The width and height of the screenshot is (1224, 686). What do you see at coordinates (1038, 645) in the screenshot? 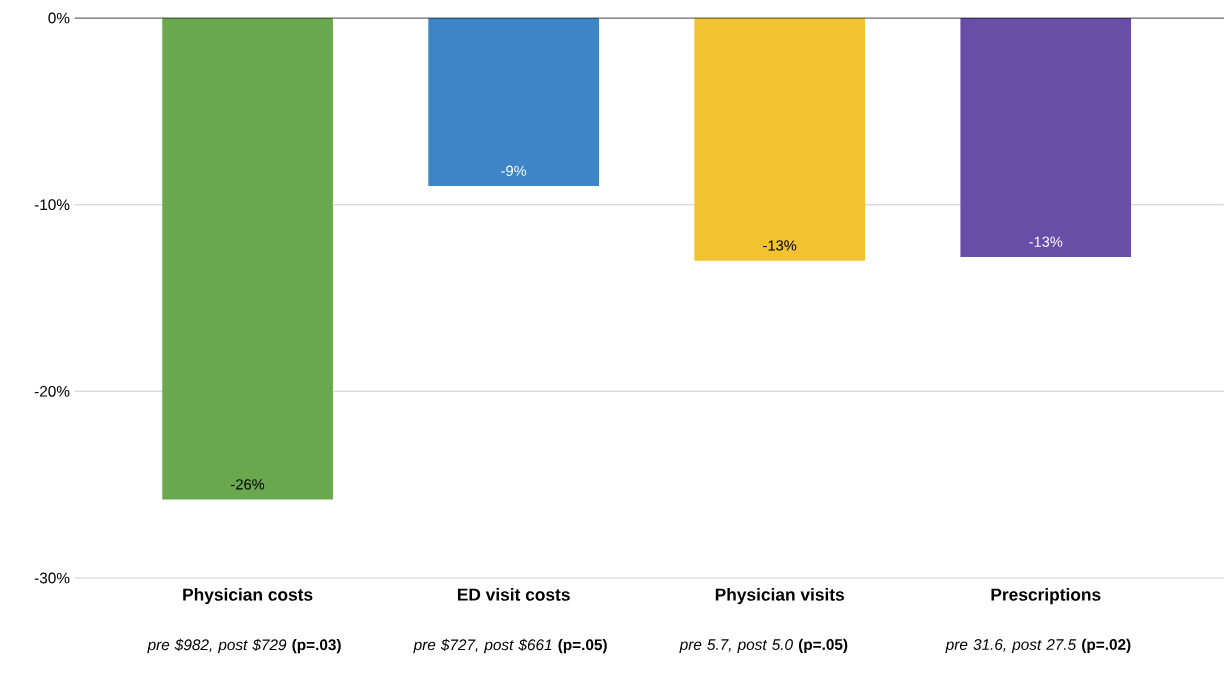
I see `text: pre 31.6, post 27.5 (p=.02)` at bounding box center [1038, 645].